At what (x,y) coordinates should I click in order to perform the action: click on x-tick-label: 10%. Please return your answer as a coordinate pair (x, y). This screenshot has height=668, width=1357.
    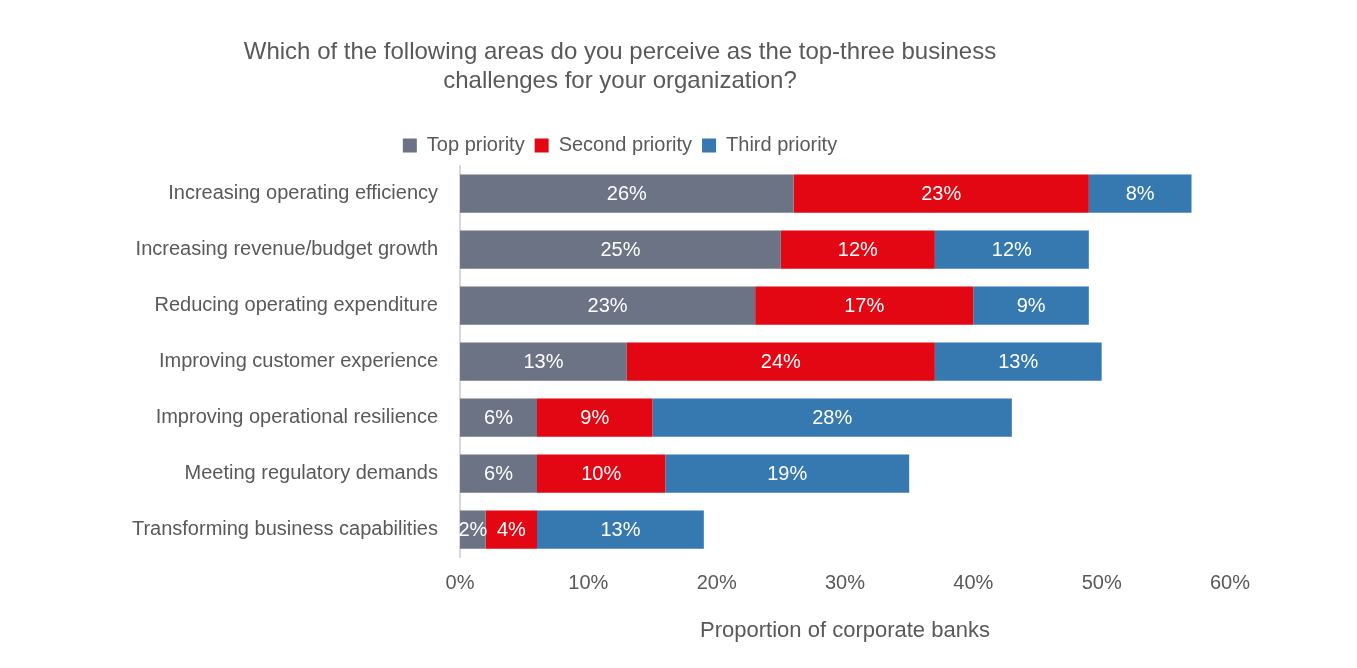
    Looking at the image, I should click on (588, 582).